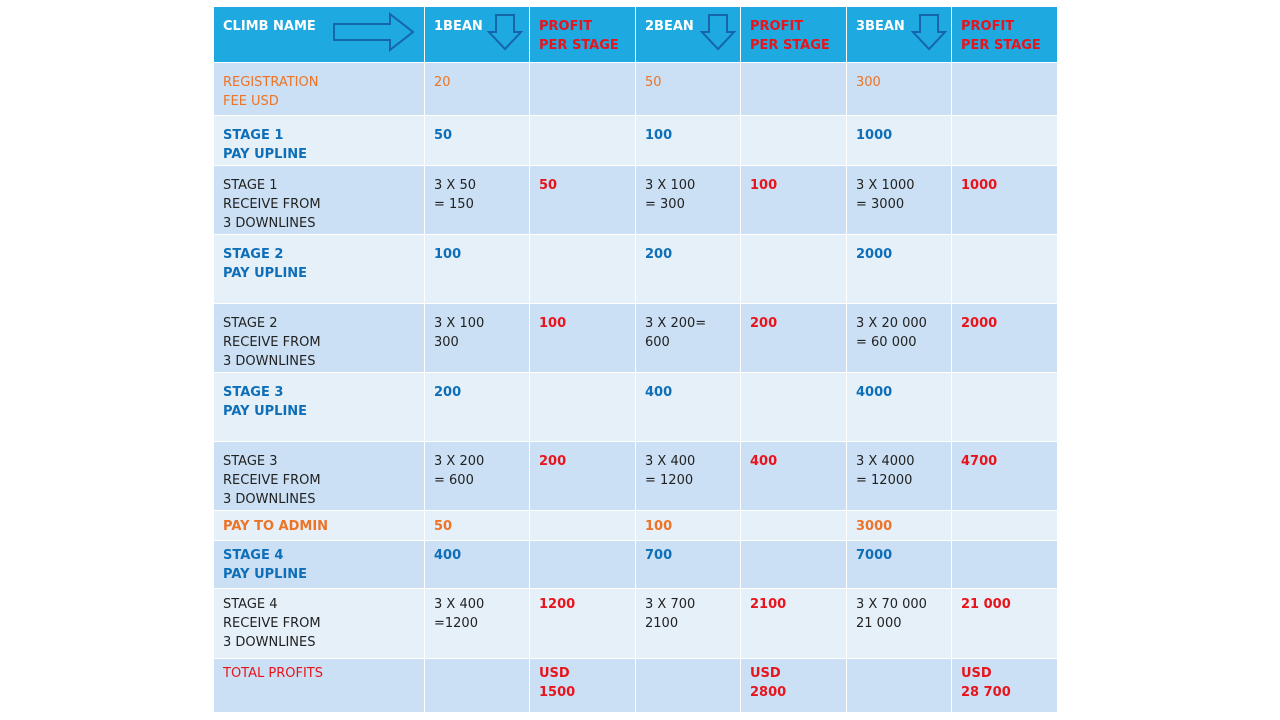 Image resolution: width=1280 pixels, height=720 pixels. What do you see at coordinates (793, 623) in the screenshot?
I see `cell-profit-2: 2100` at bounding box center [793, 623].